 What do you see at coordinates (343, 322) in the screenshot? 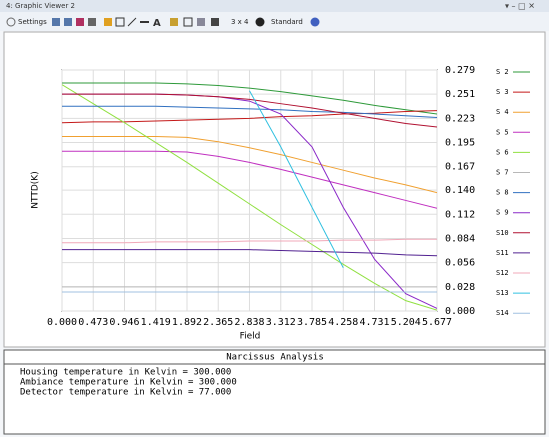
I see `x-tick-label: 4.258` at bounding box center [343, 322].